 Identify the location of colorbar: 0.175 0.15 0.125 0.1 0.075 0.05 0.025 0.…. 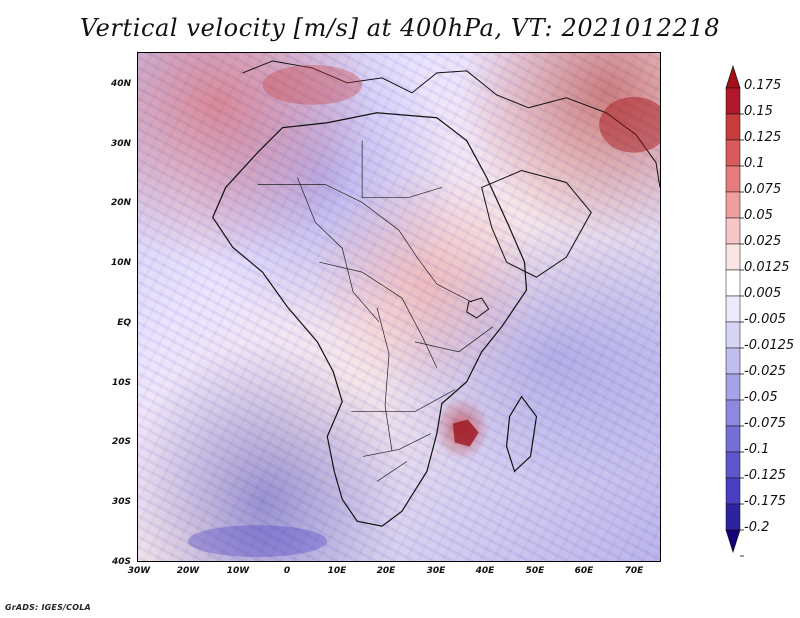
(760, 312).